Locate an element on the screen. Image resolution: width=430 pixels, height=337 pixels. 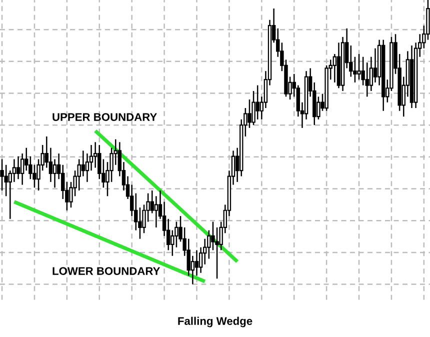
text: Falling Wedge is located at coordinates (215, 322).